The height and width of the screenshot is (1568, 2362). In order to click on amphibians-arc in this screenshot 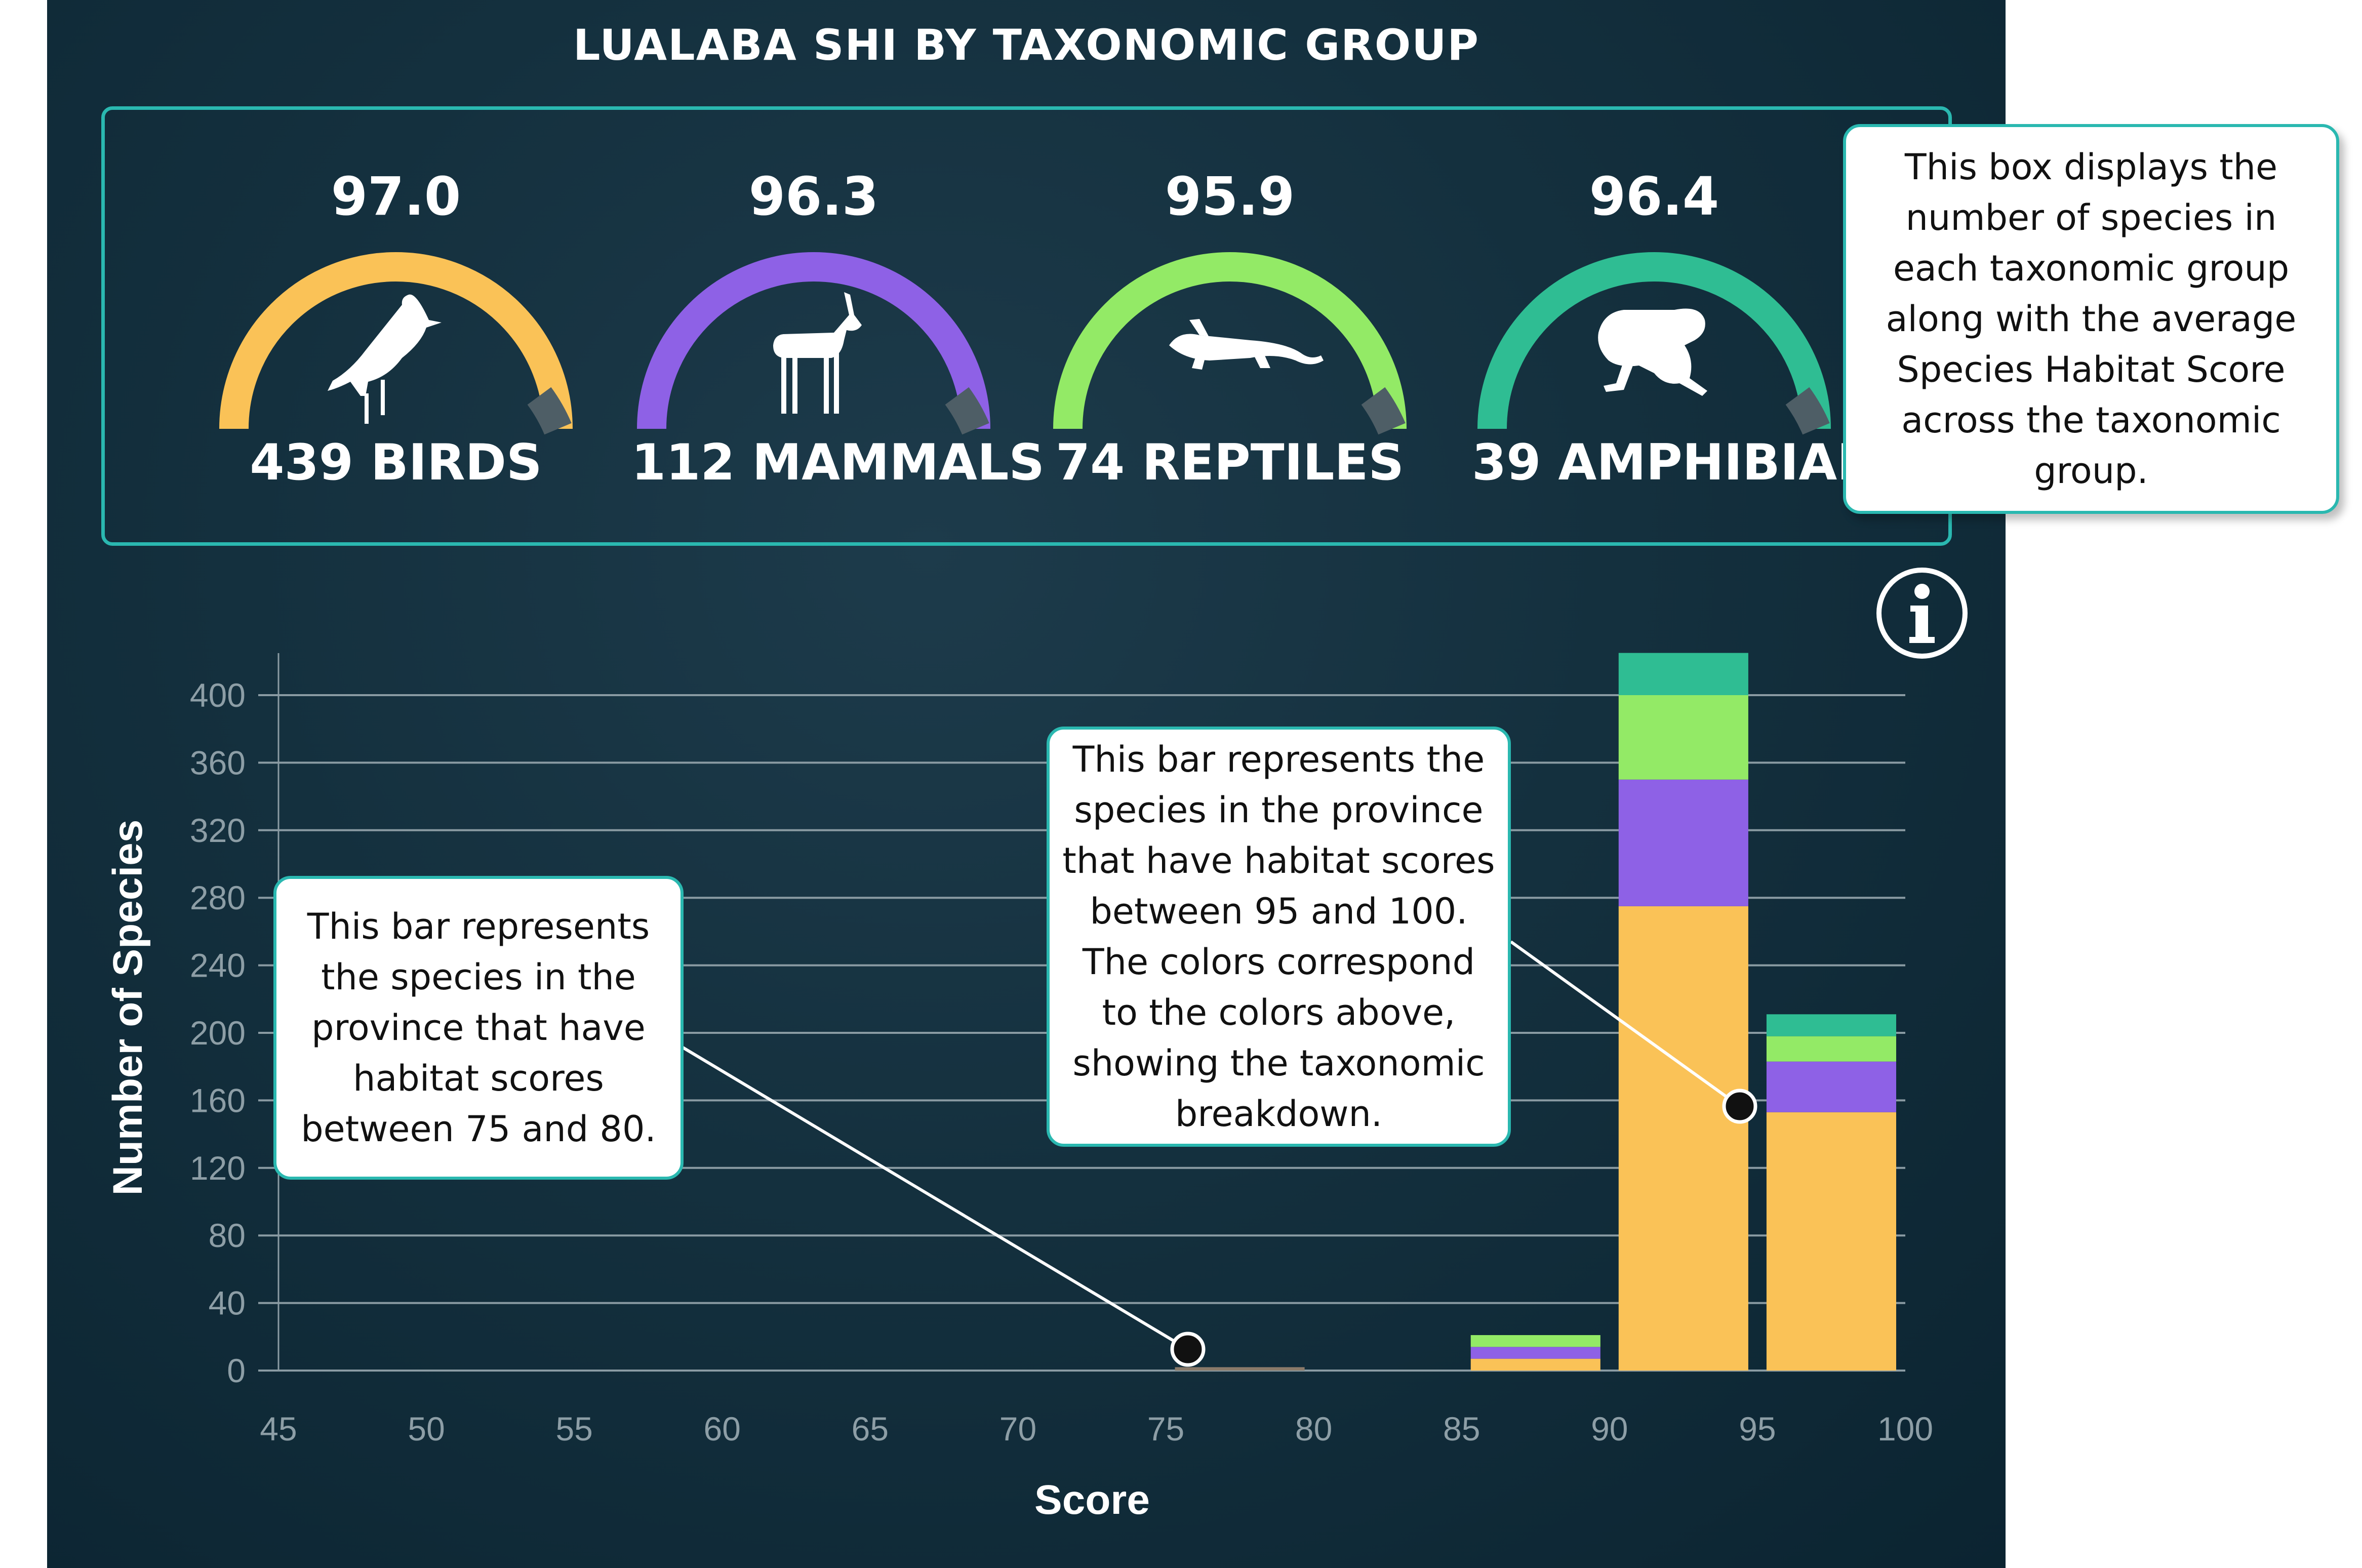, I will do `click(1654, 341)`.